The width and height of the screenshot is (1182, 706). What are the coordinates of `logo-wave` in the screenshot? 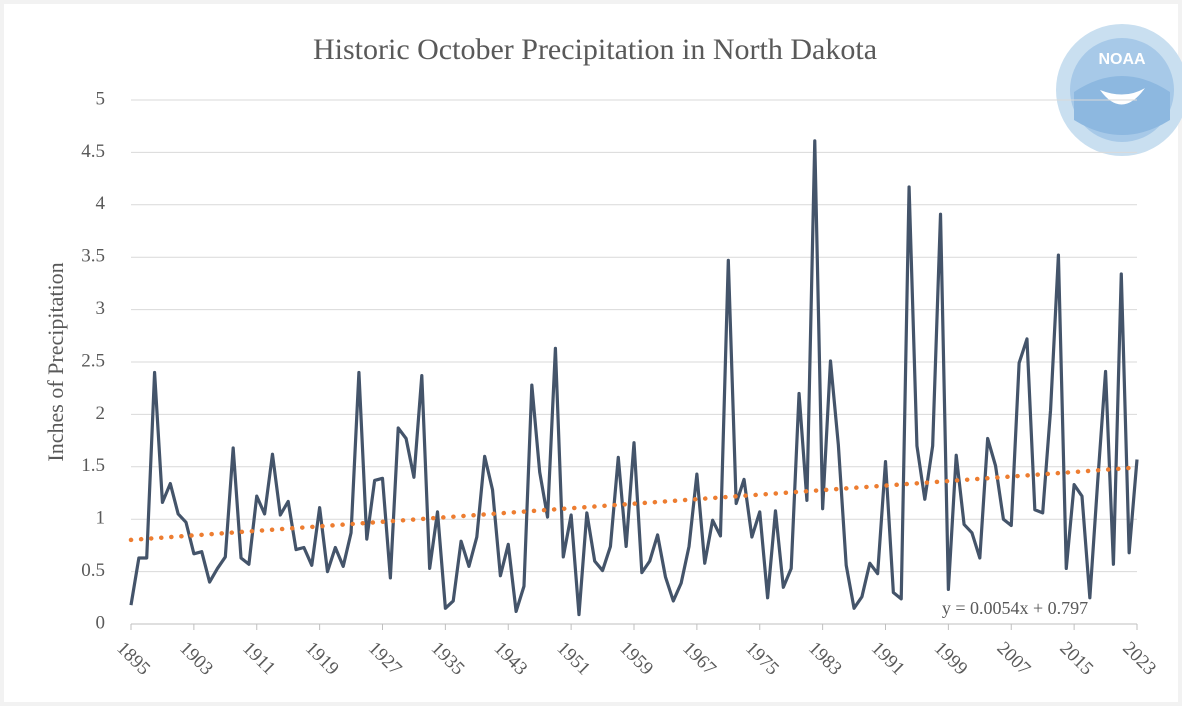 It's located at (1122, 105).